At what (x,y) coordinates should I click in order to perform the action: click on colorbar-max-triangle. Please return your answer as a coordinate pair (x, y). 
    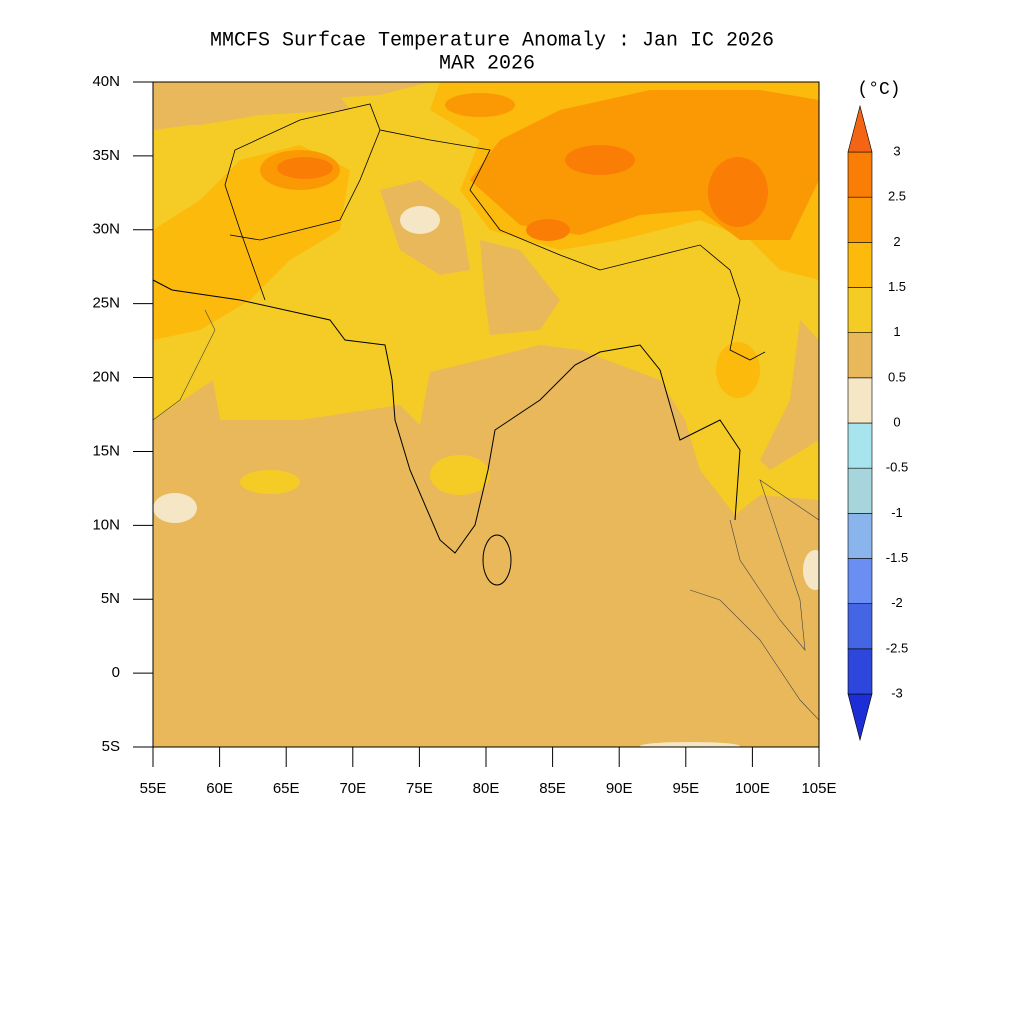
    Looking at the image, I should click on (860, 128).